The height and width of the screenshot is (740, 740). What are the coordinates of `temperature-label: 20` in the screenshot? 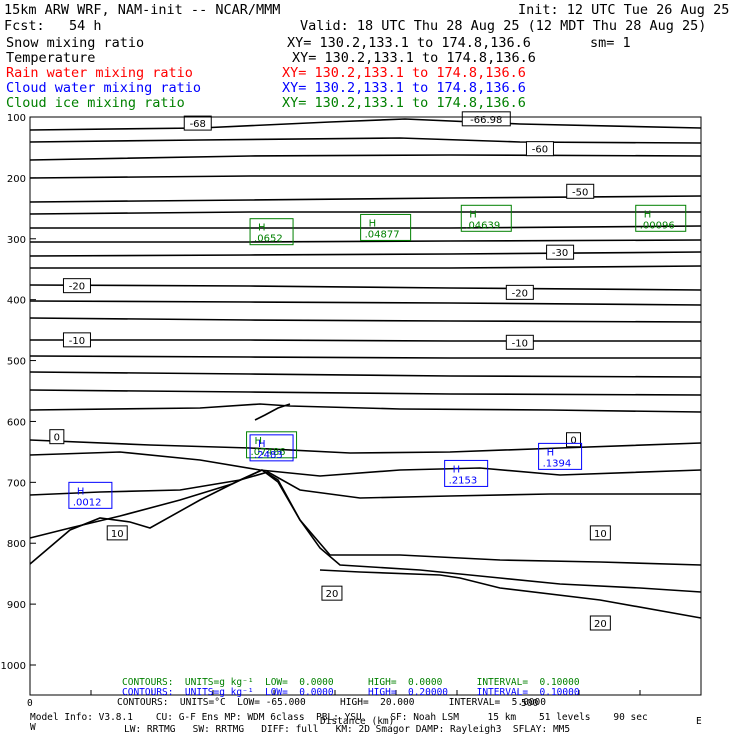 It's located at (600, 624).